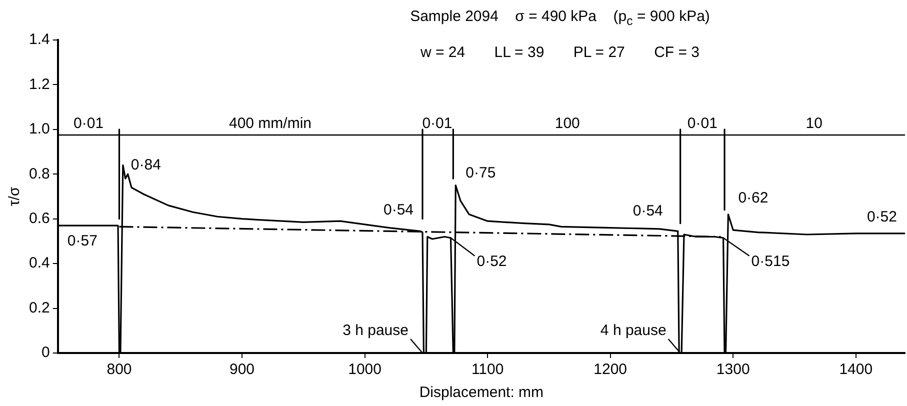  What do you see at coordinates (39, 263) in the screenshot?
I see `y-tick-label: 0.4` at bounding box center [39, 263].